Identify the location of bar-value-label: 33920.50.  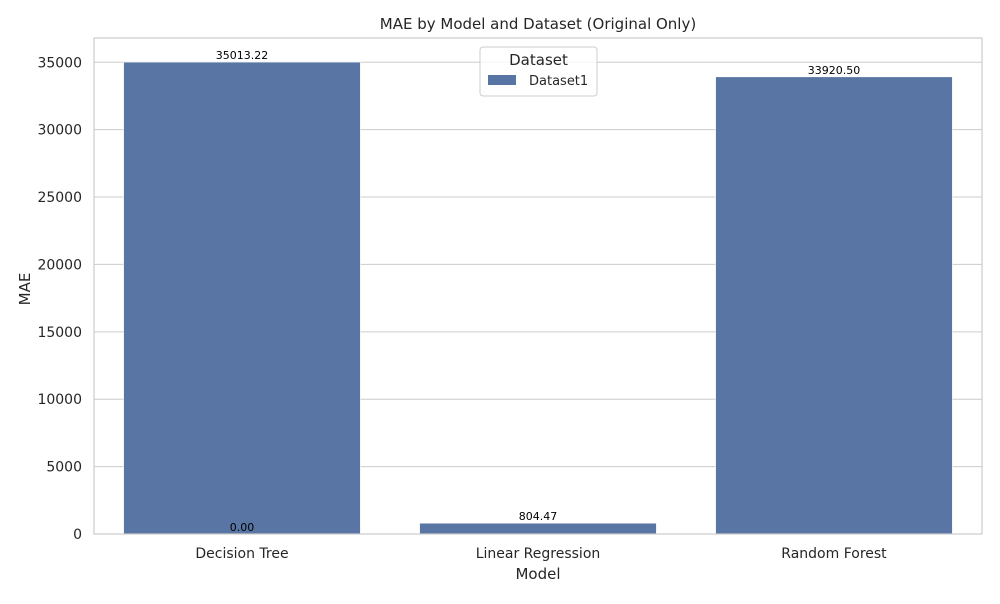
(834, 70).